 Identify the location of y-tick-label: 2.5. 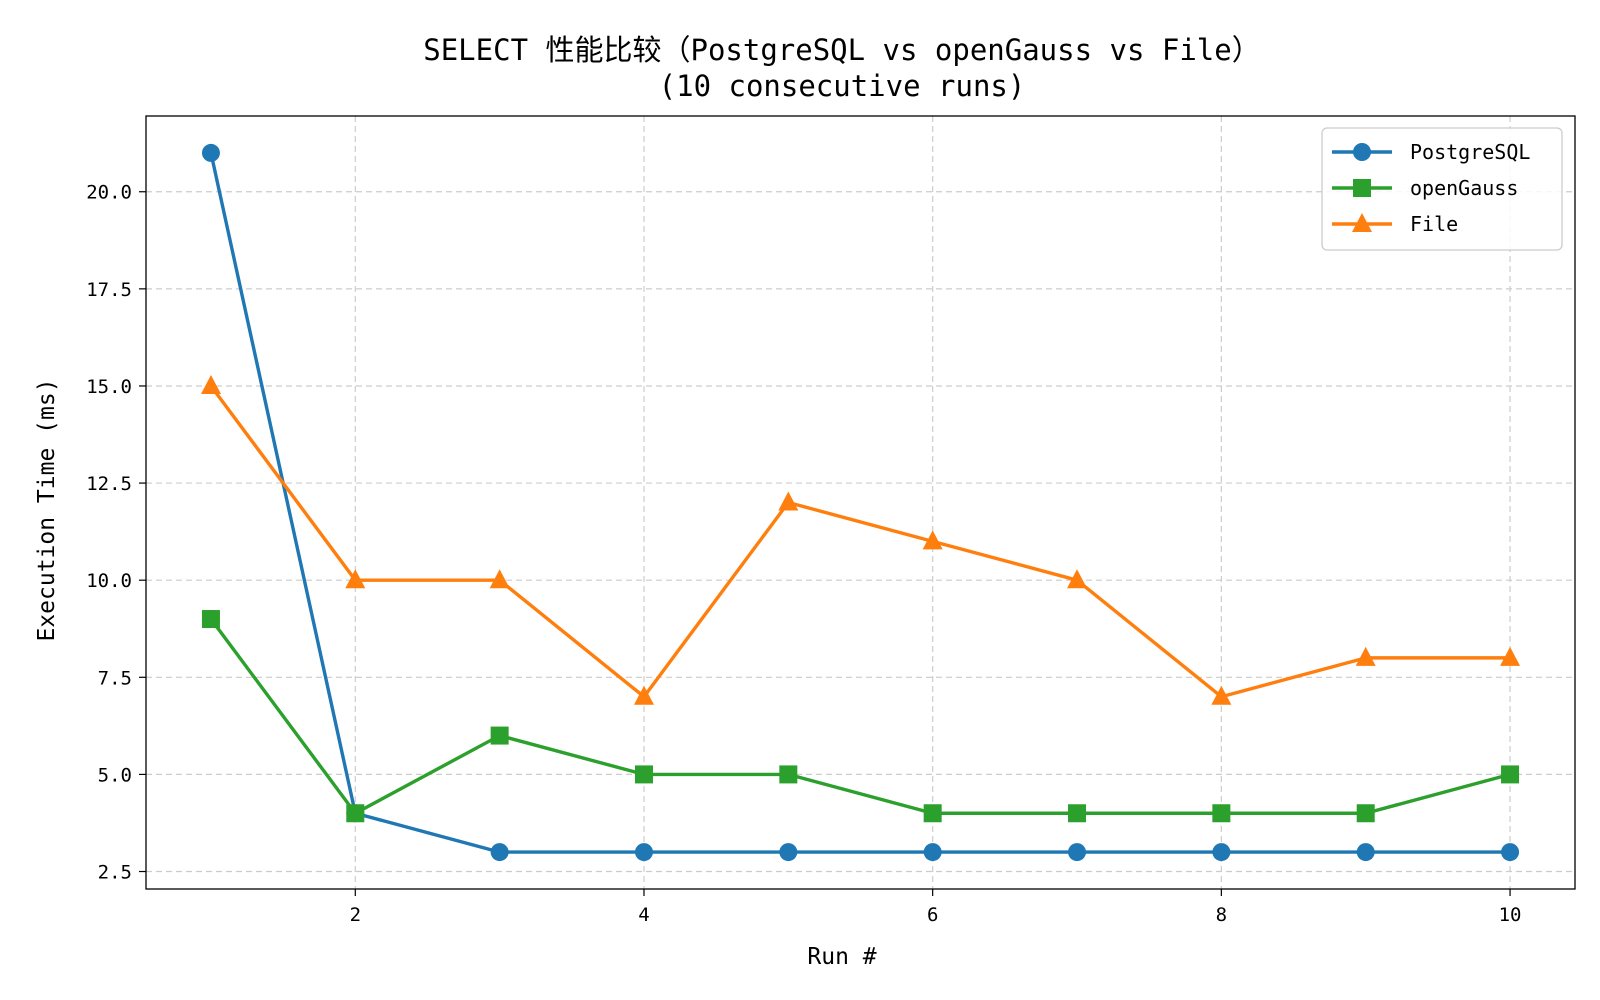
(115, 873).